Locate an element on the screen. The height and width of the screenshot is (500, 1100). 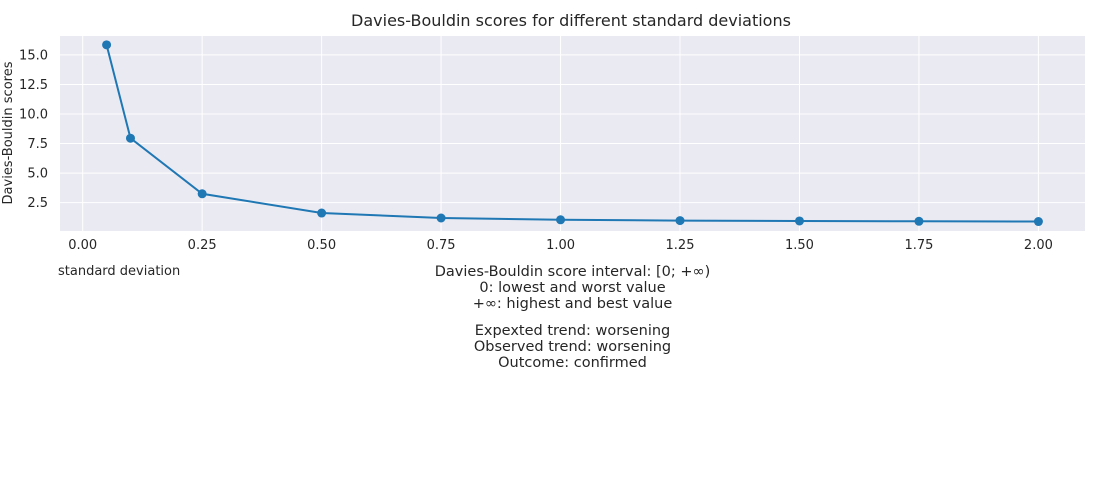
trend-line: Expexted trend: worsening is located at coordinates (572, 331).